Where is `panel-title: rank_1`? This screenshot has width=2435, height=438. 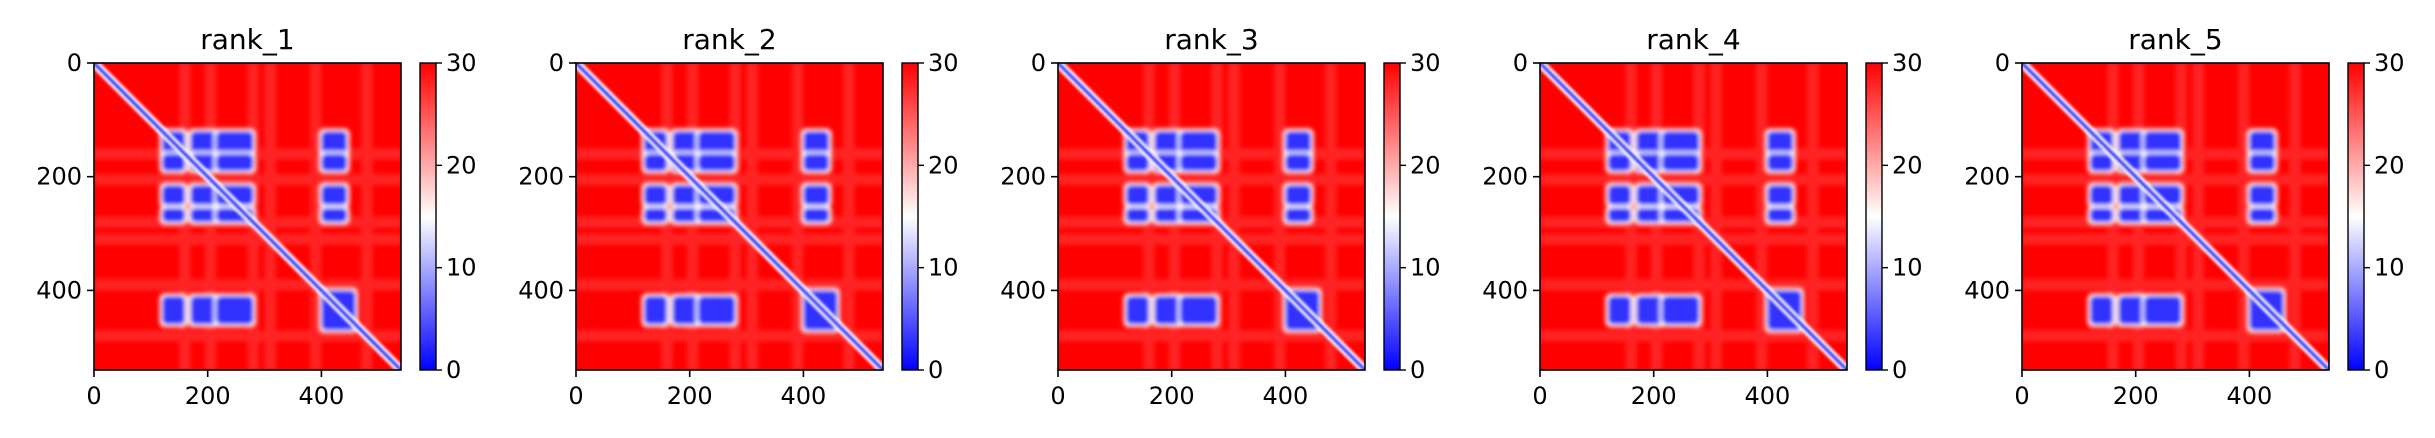 panel-title: rank_1 is located at coordinates (247, 39).